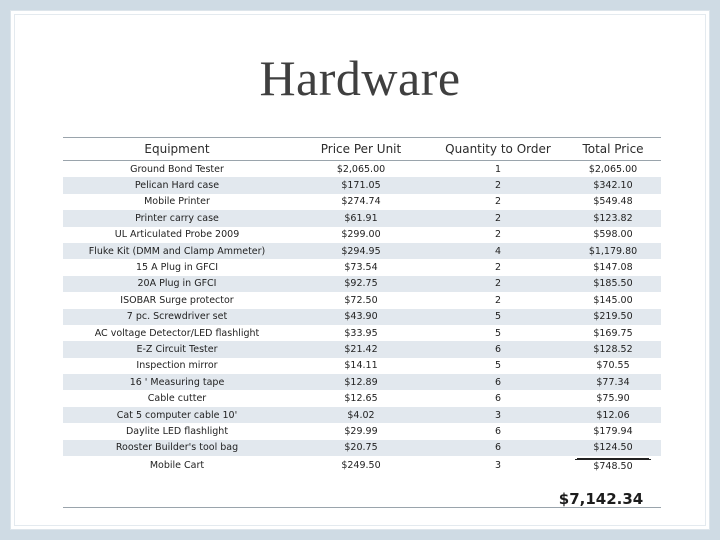 This screenshot has width=720, height=540. What do you see at coordinates (613, 300) in the screenshot?
I see `total-price-cell-text: $145.00` at bounding box center [613, 300].